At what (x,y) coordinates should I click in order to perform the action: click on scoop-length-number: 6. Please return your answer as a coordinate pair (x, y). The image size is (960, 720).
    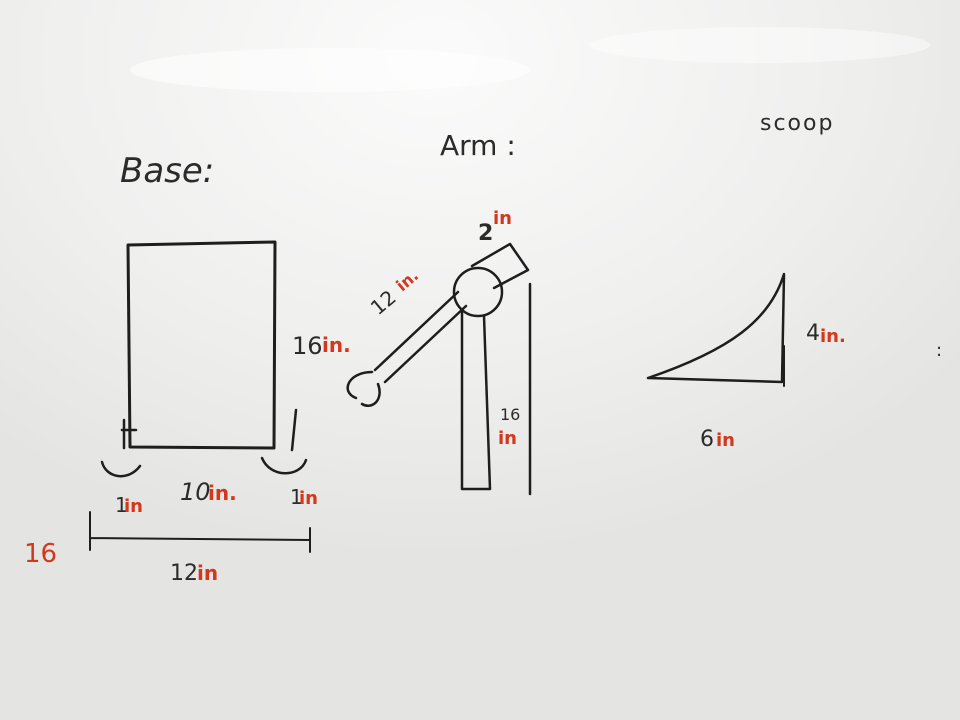
    Looking at the image, I should click on (707, 439).